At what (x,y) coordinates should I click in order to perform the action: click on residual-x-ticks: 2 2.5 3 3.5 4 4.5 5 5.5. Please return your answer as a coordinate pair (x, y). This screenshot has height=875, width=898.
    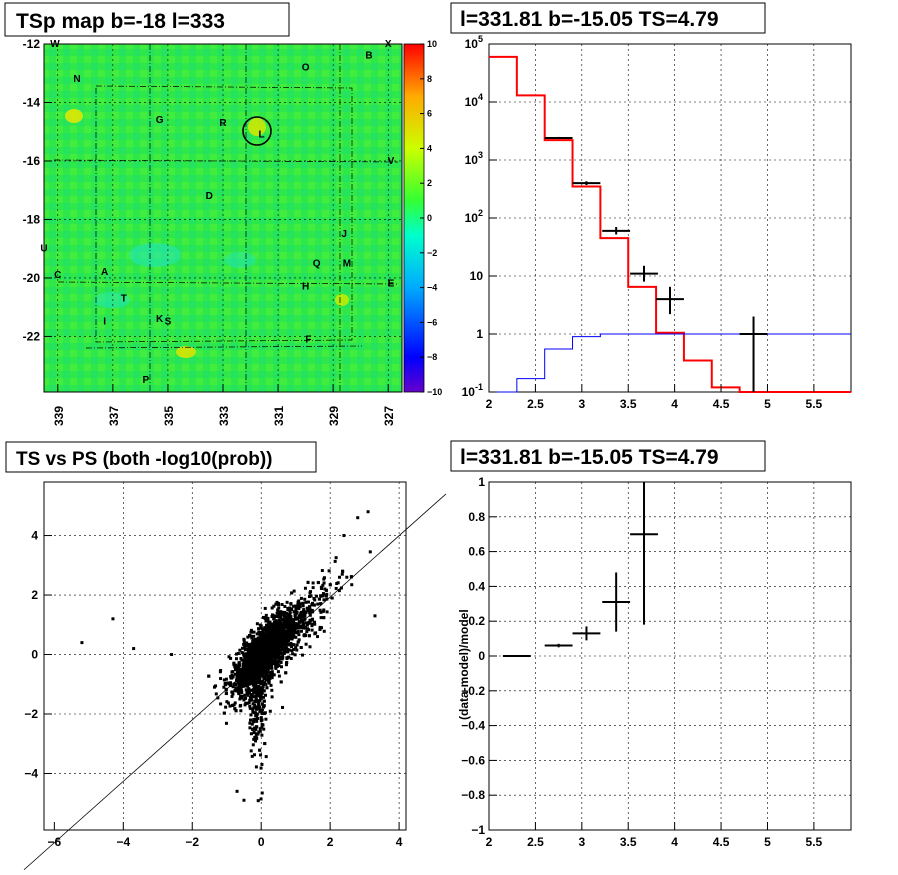
    Looking at the image, I should click on (654, 835).